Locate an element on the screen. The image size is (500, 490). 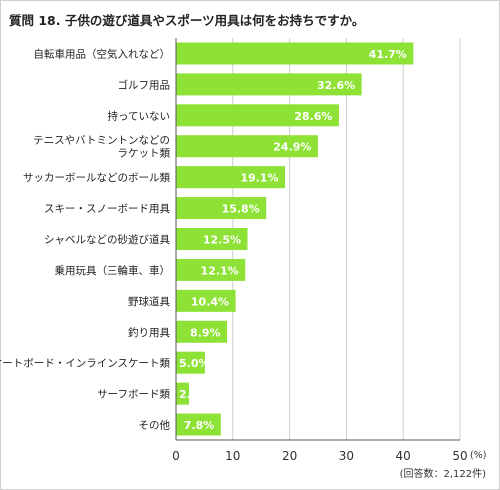
value-label: 24.9% is located at coordinates (292, 147).